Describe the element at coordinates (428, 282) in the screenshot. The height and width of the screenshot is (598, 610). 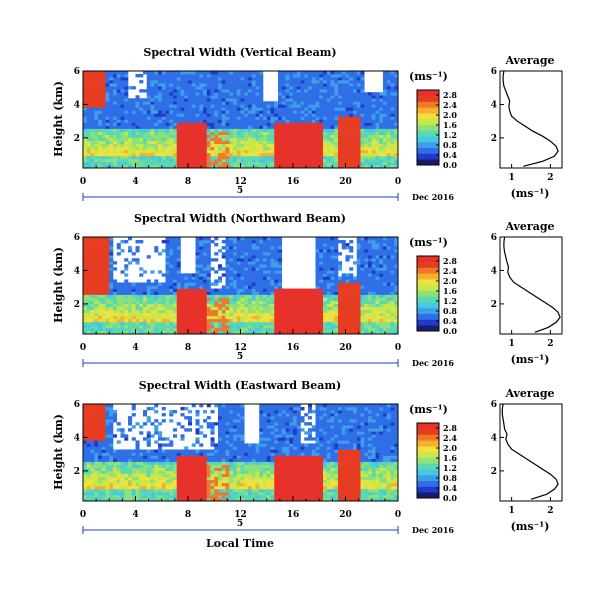
I see `colorbar-segment` at that location.